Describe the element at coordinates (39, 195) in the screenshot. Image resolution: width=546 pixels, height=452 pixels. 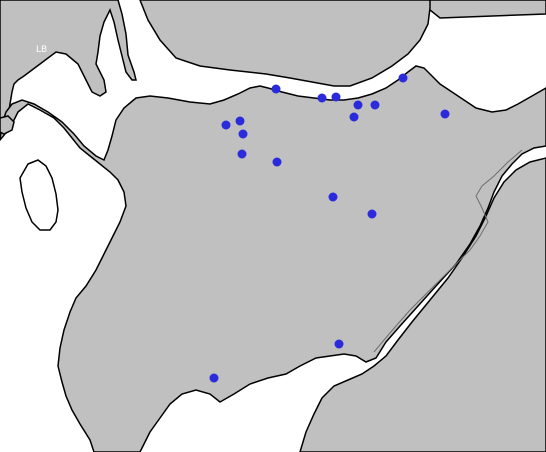
I see `loch` at that location.